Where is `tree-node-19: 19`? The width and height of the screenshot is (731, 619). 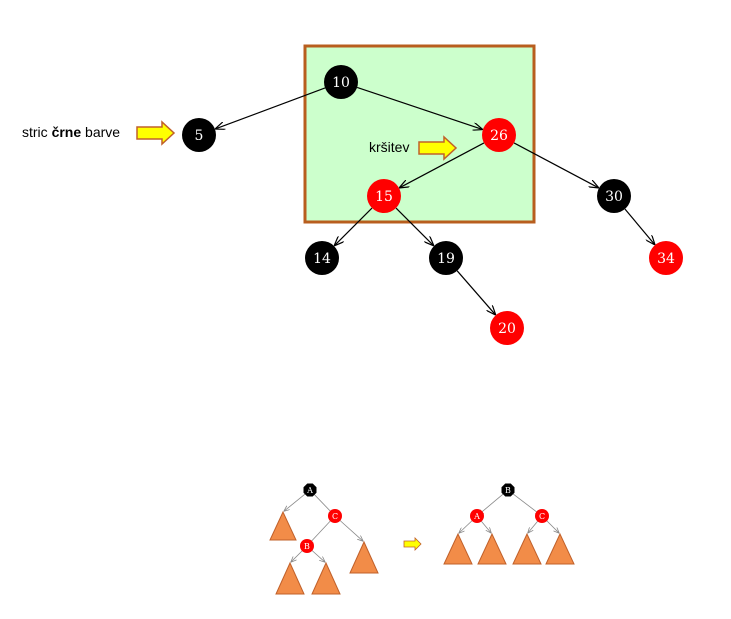 tree-node-19: 19 is located at coordinates (446, 258).